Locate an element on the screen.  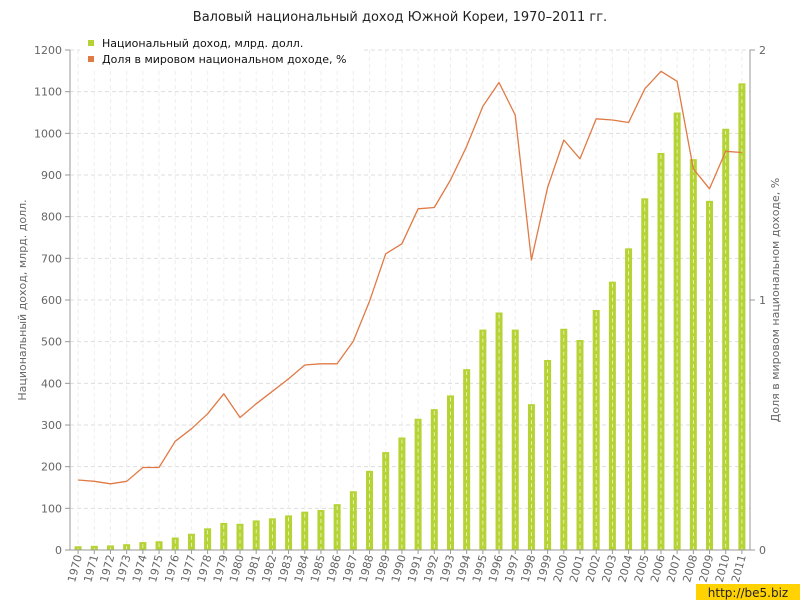
watermark-bg is located at coordinates (748, 592).